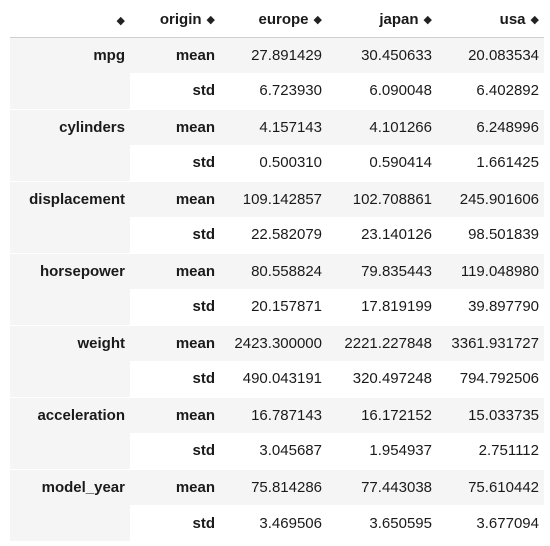 This screenshot has height=546, width=550. Describe the element at coordinates (286, 307) in the screenshot. I see `table-cell: 20.157871` at that location.